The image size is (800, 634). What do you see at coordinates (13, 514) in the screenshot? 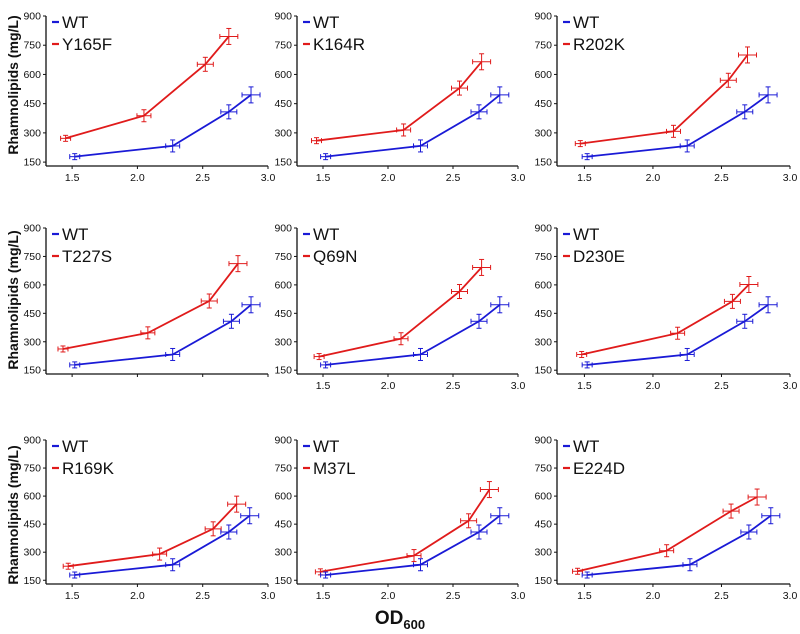
I see `y-axis-label-row-3: Rhamnolipids (mg/L)` at bounding box center [13, 514].